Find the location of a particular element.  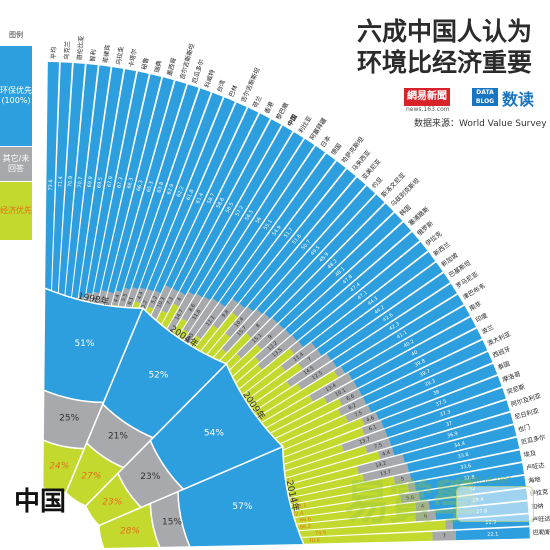

label-other-13: 4.4 is located at coordinates (140, 296).